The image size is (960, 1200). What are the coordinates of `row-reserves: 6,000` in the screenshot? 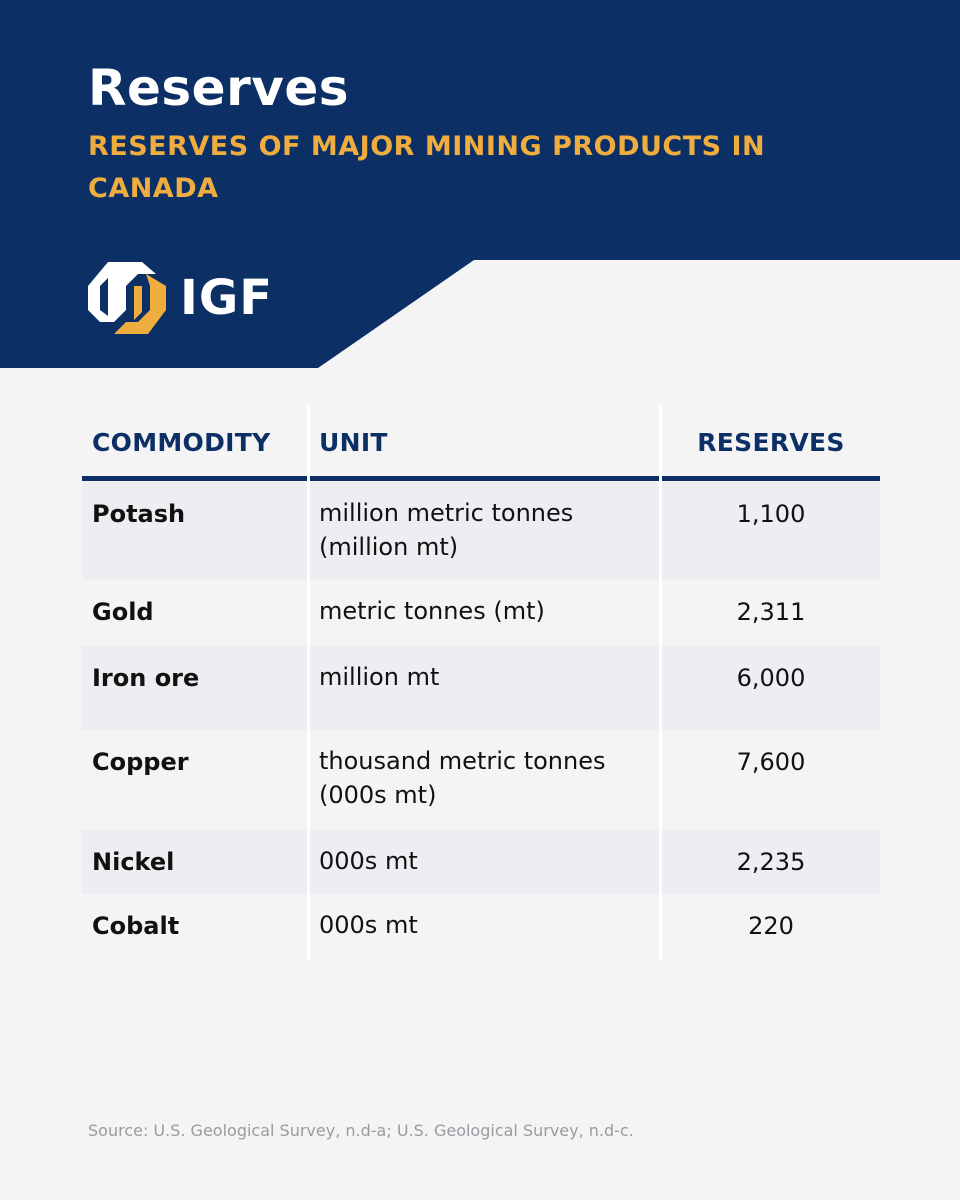 It's located at (771, 678).